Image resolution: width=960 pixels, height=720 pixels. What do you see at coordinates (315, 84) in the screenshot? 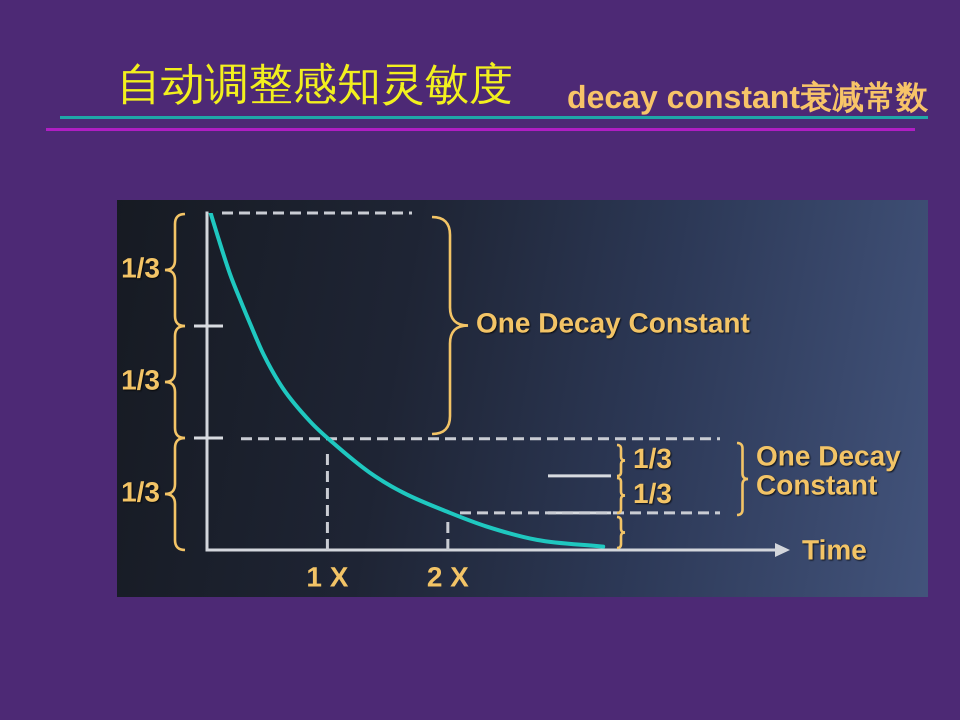
I see `chart-title: 自动调整感知灵敏度` at bounding box center [315, 84].